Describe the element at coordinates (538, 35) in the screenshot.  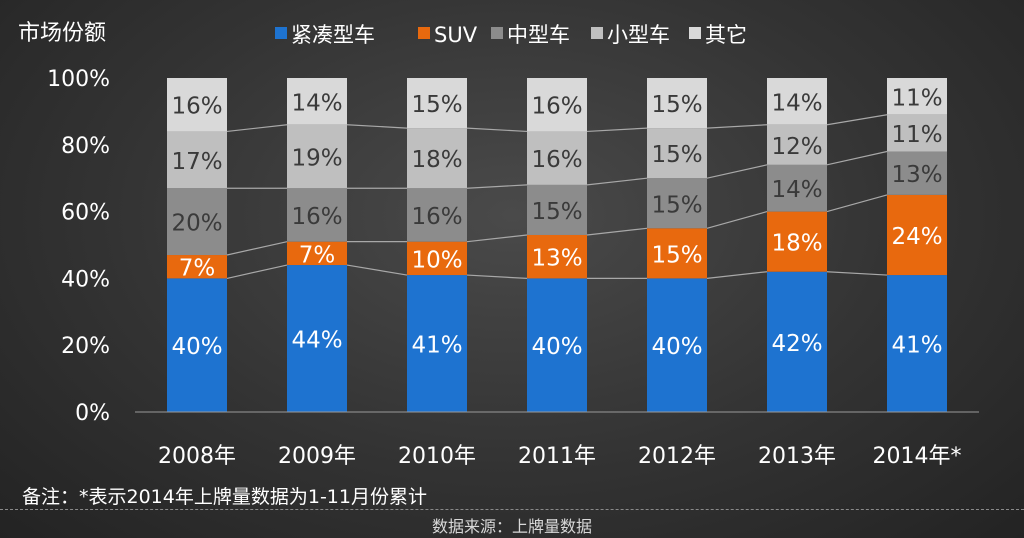
I see `legend-label: 中型车` at that location.